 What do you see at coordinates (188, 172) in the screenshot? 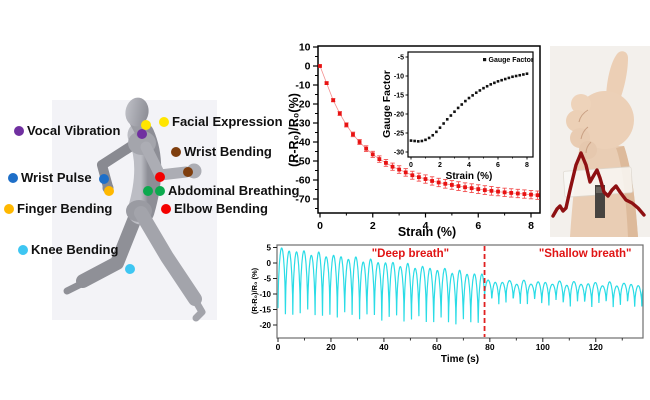
I see `body-dot-wrist-bending` at bounding box center [188, 172].